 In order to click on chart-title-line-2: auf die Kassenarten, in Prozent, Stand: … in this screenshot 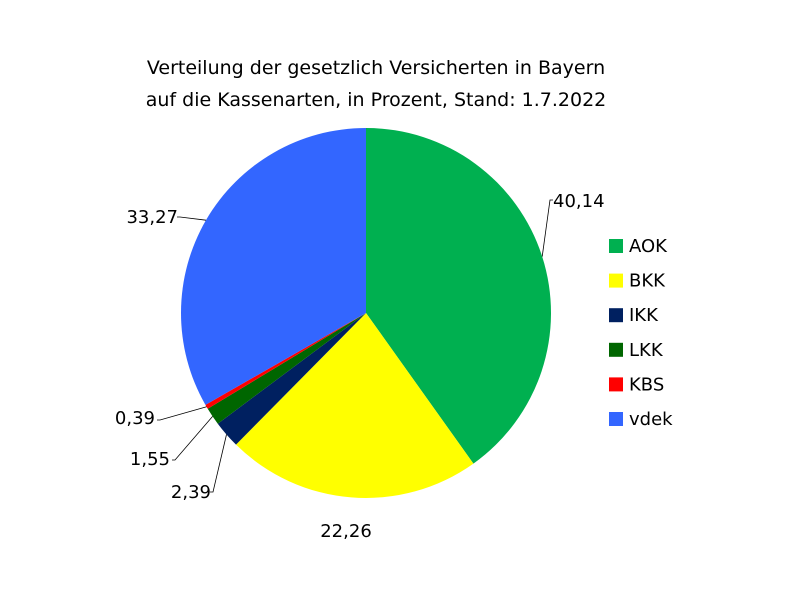, I will do `click(376, 100)`.